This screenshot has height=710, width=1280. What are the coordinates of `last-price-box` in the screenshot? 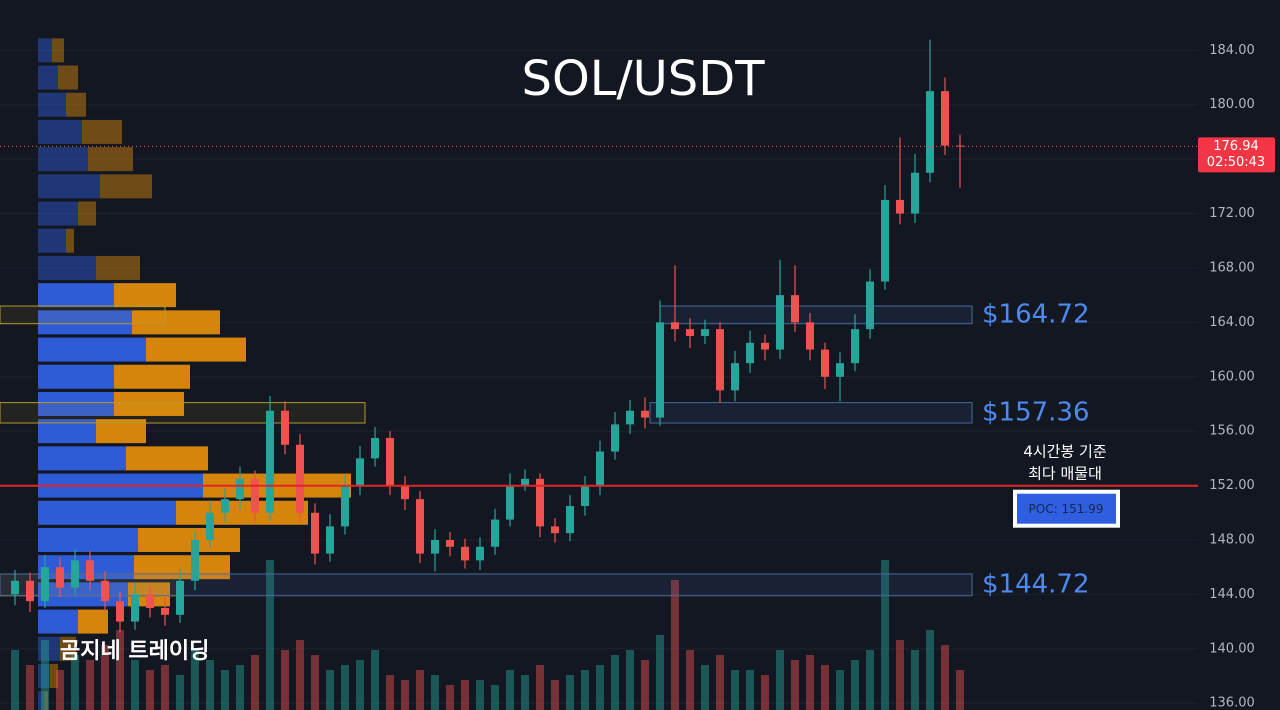 It's located at (1236, 155).